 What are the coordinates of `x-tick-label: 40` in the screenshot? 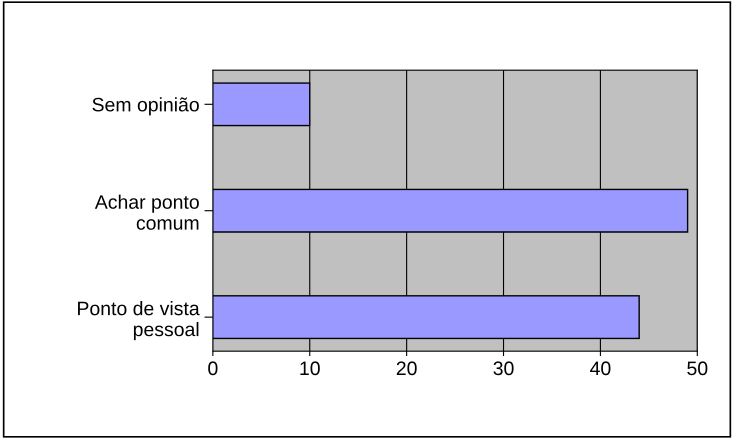 It's located at (600, 368).